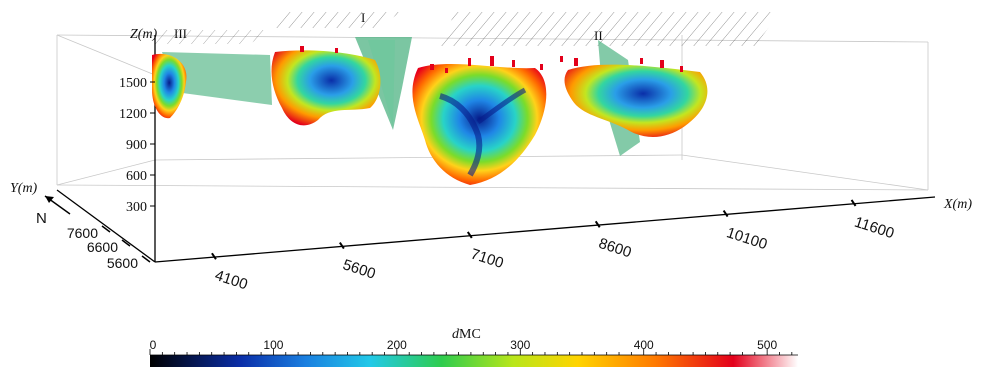 This screenshot has height=370, width=994. Describe the element at coordinates (359, 269) in the screenshot. I see `x-tick-label: 5600` at that location.